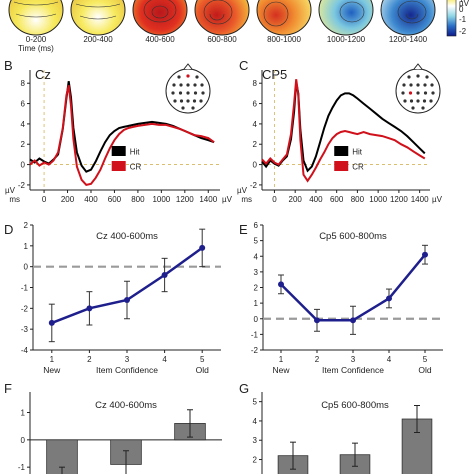  I want to click on x-axis-label: ms, so click(246, 199).